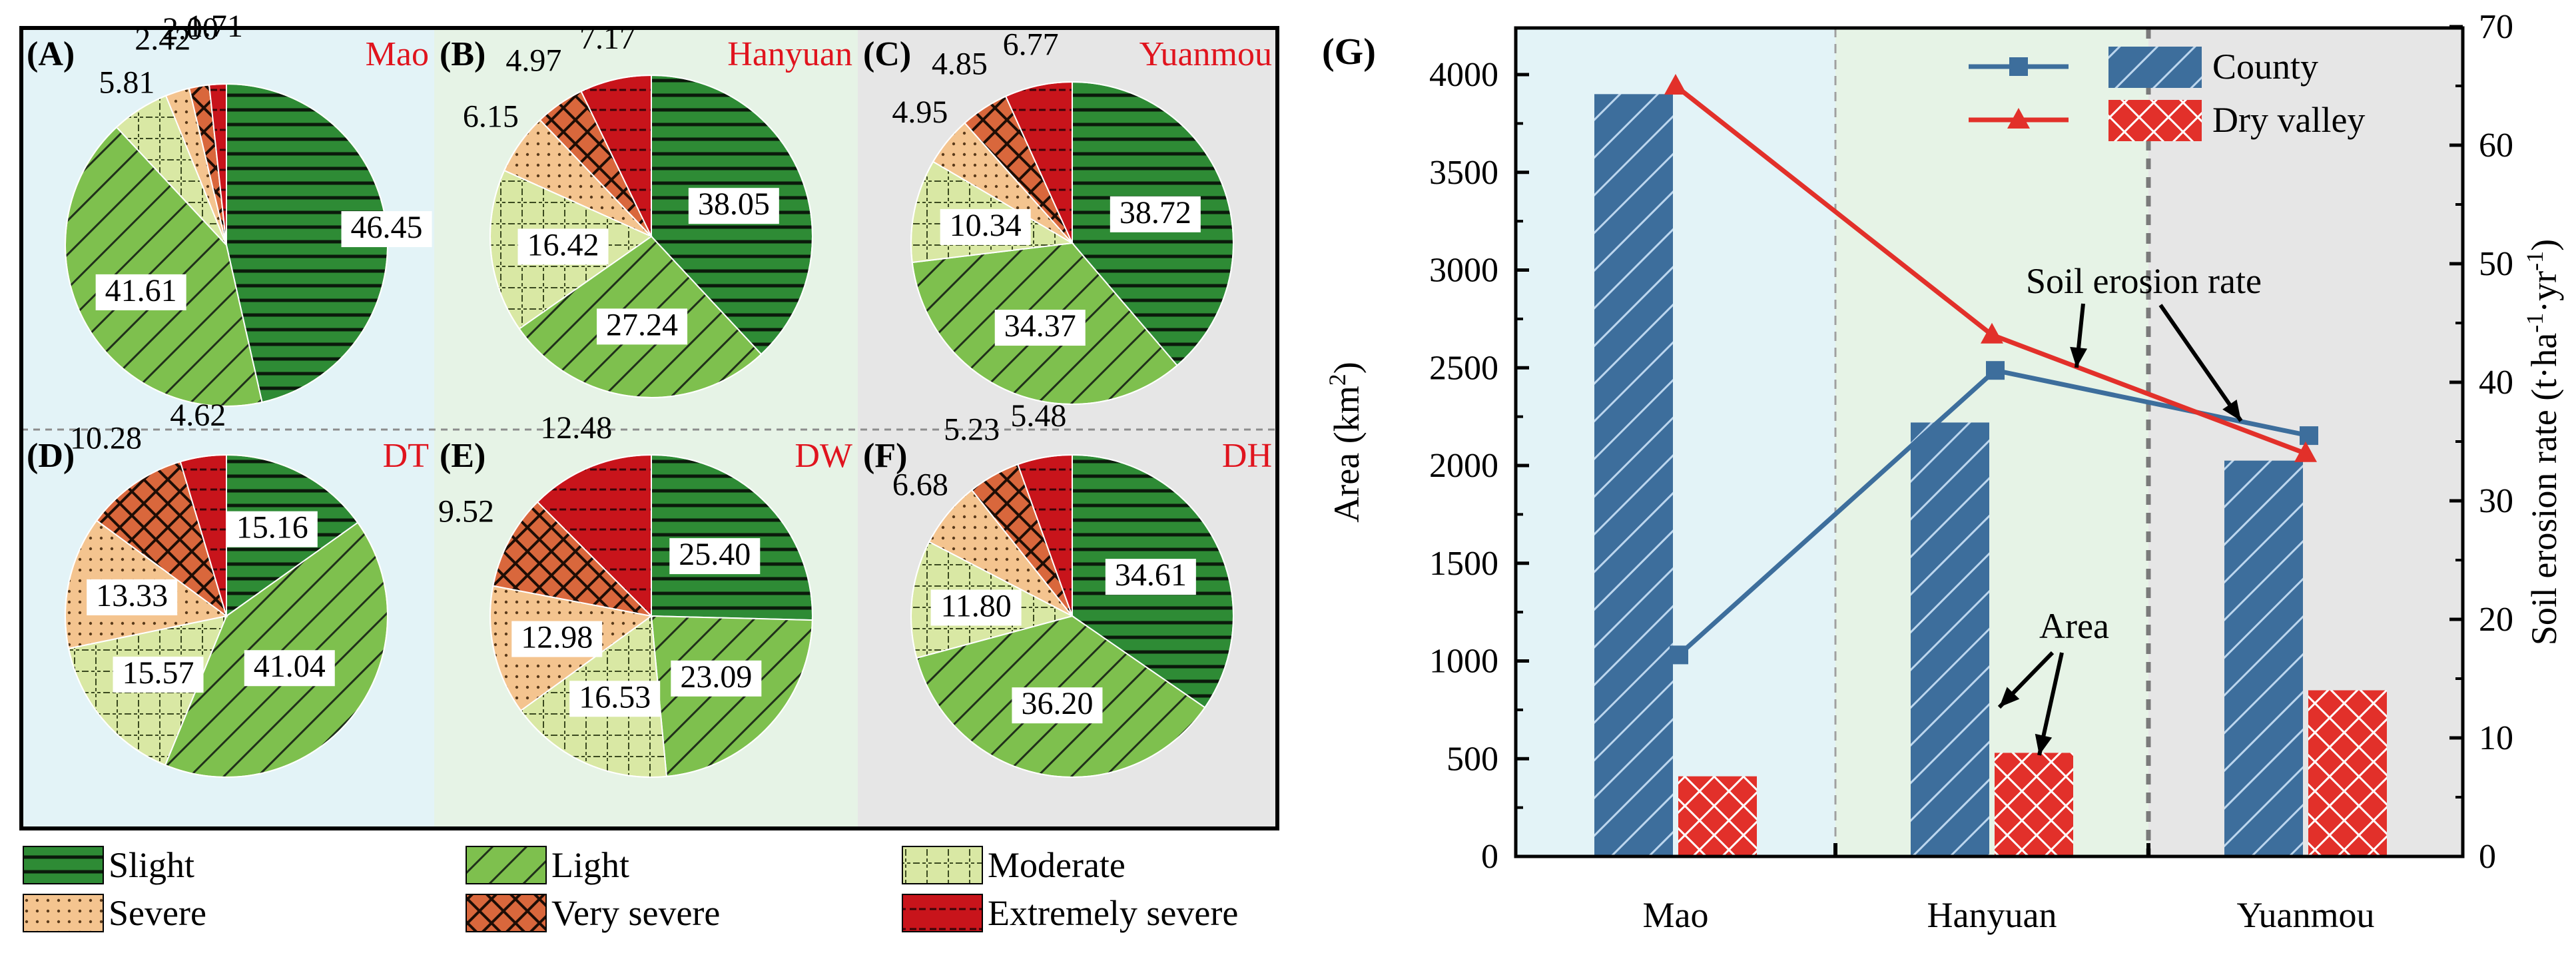 The height and width of the screenshot is (963, 2576). Describe the element at coordinates (2496, 145) in the screenshot. I see `y2-tick-label: 60` at that location.